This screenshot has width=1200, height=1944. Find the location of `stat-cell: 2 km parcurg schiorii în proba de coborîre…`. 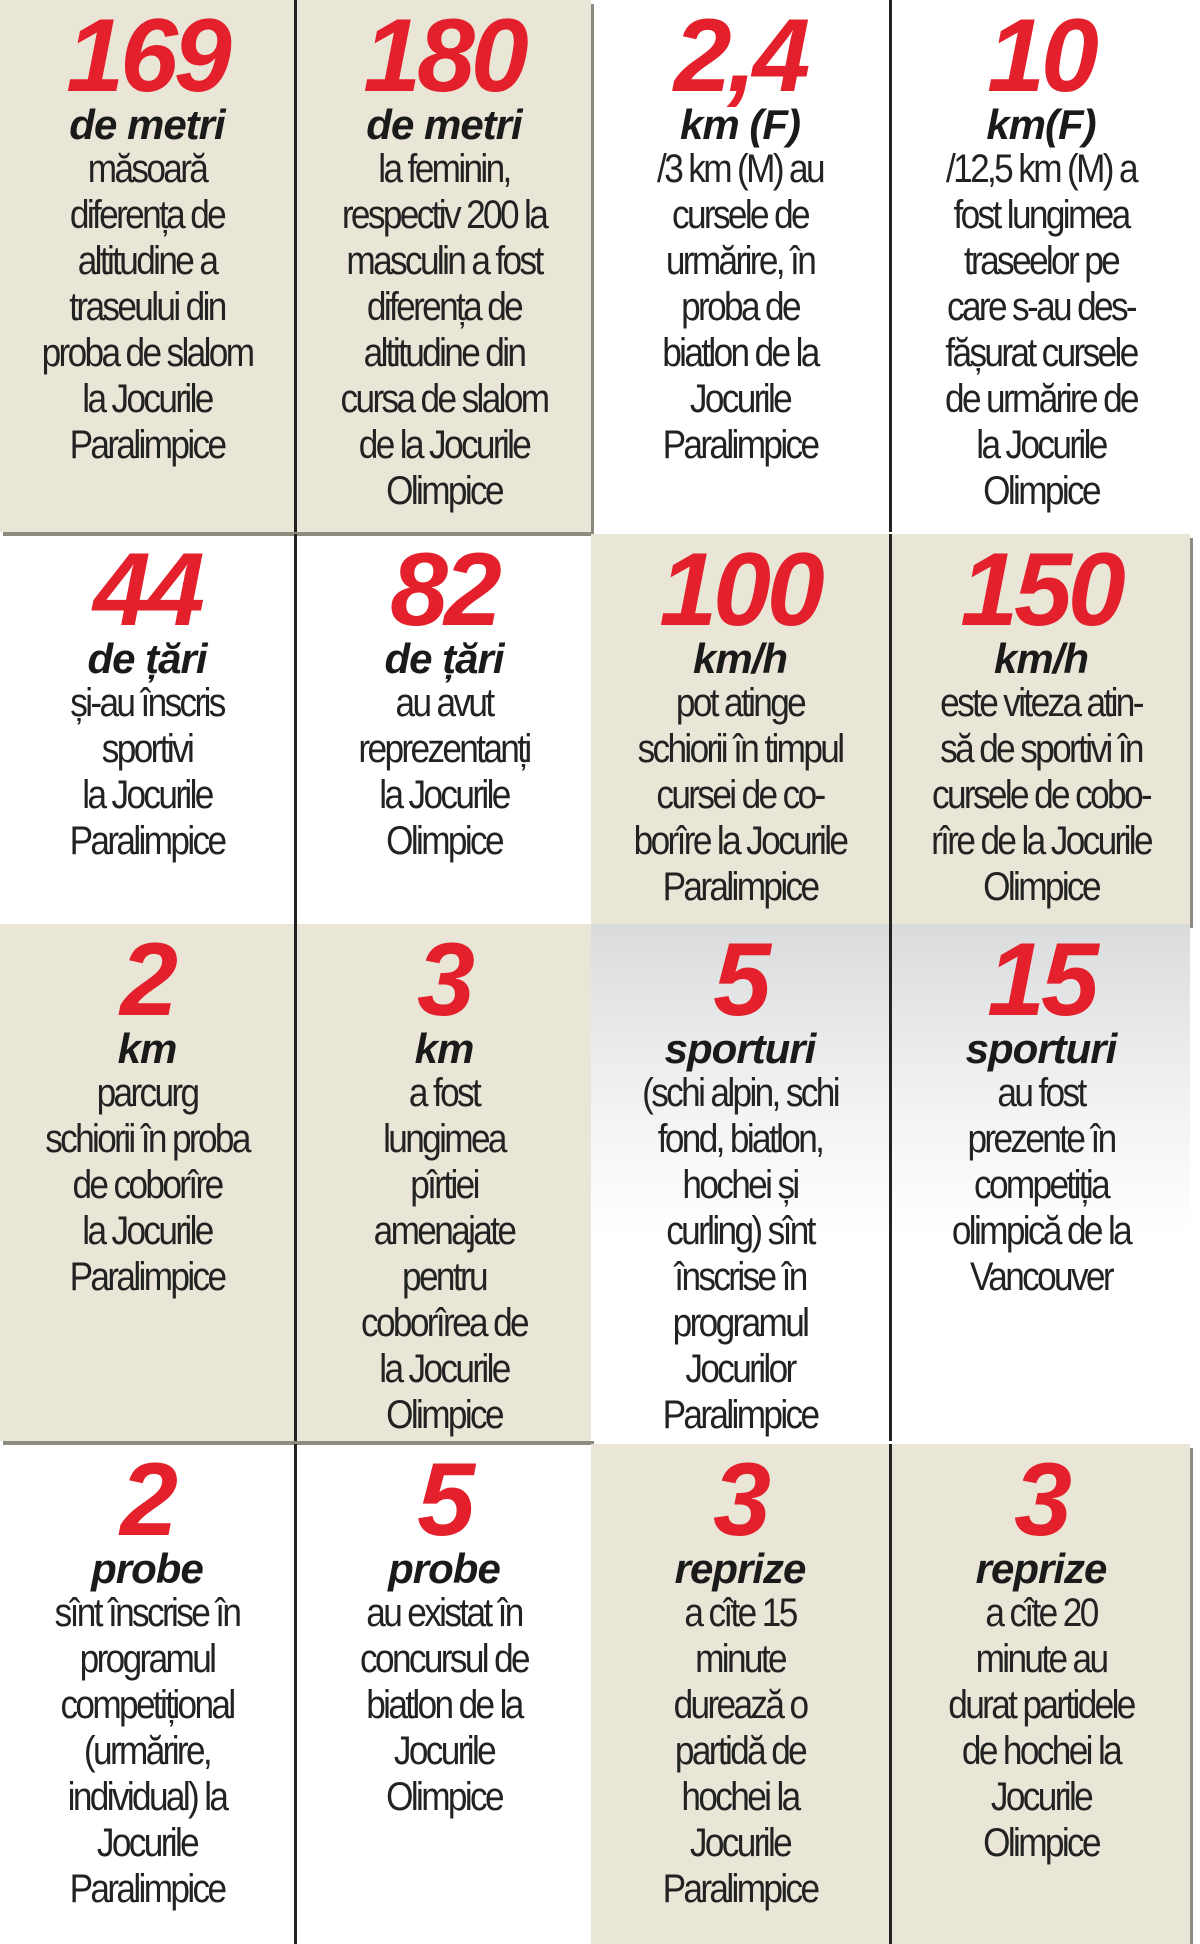

stat-cell: 2 km parcurg schiorii în proba de coborîre… is located at coordinates (147, 1182).